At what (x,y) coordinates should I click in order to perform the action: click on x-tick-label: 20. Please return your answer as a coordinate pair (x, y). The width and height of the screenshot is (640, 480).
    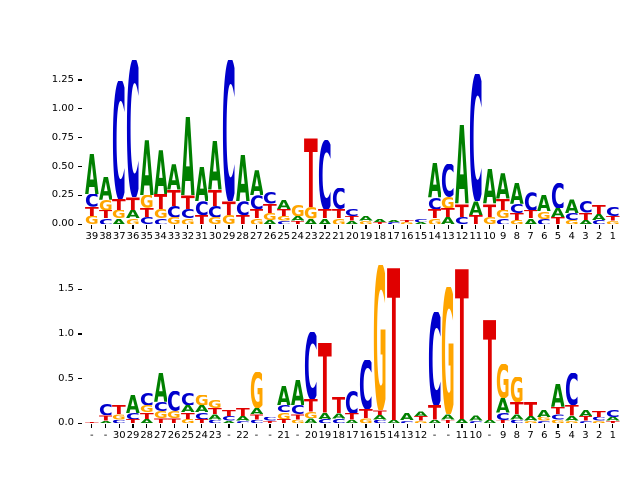
    Looking at the image, I should click on (352, 237).